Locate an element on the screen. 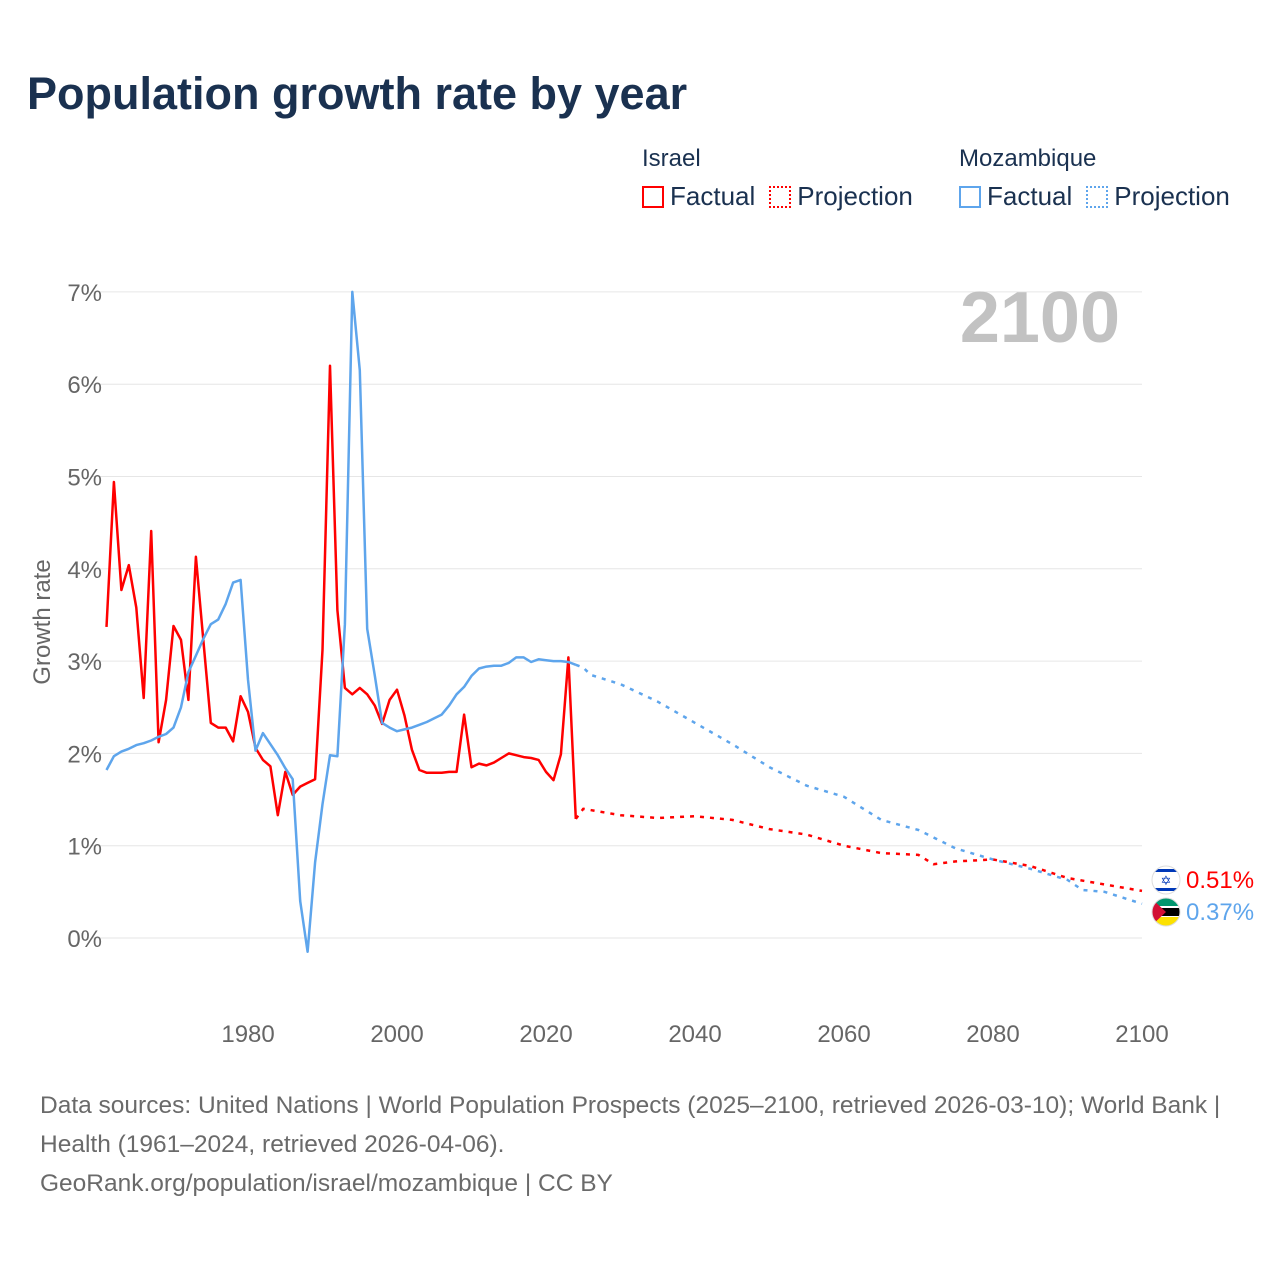 This screenshot has height=1280, width=1280. y-tick-label: 1% is located at coordinates (84, 847).